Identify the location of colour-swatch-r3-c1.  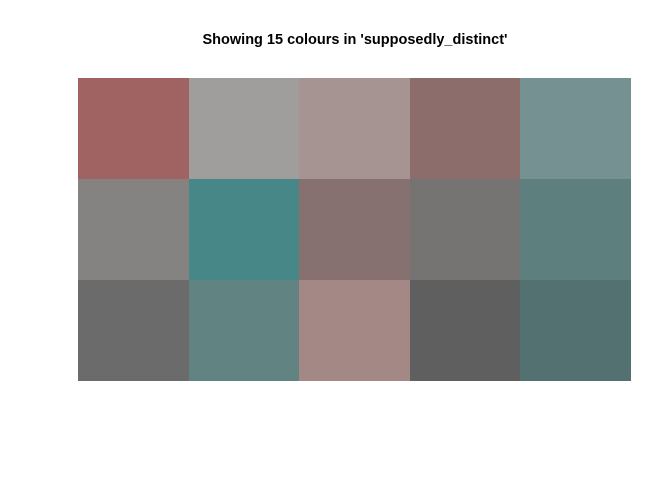
(133, 330).